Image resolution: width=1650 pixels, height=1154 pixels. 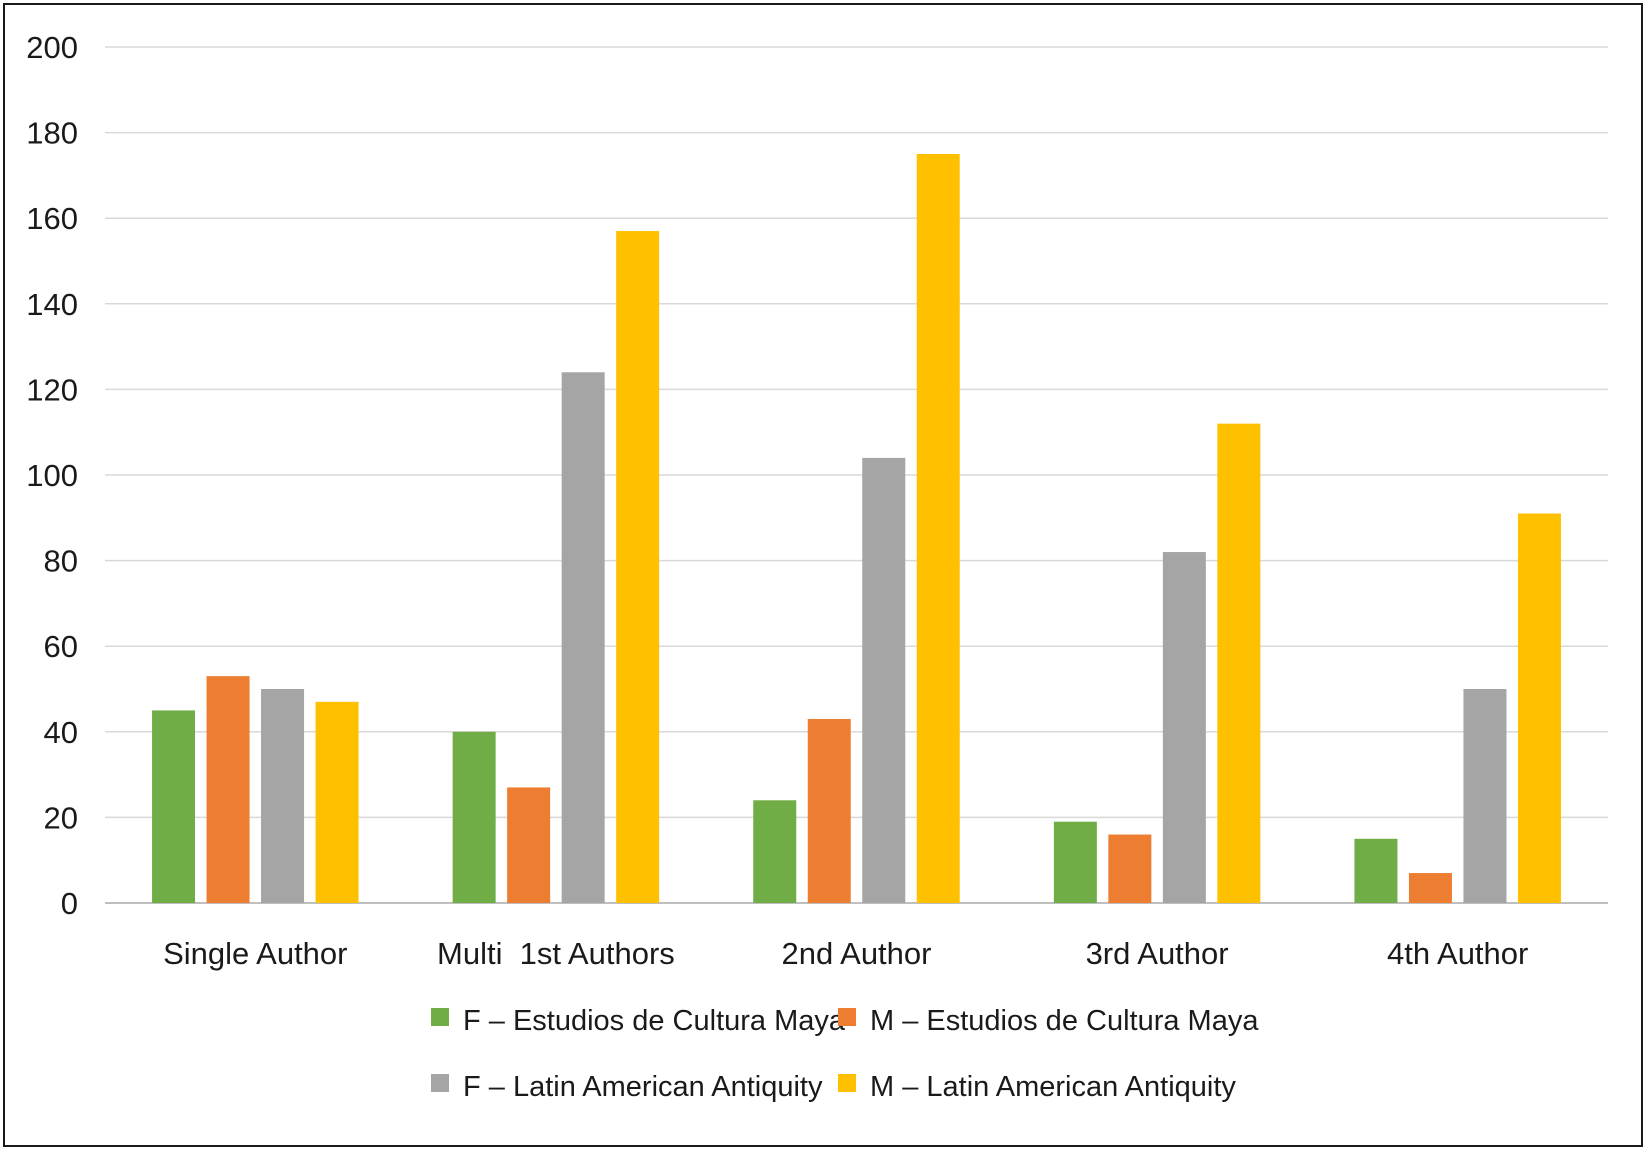 What do you see at coordinates (52, 389) in the screenshot?
I see `y-tick-label: 120` at bounding box center [52, 389].